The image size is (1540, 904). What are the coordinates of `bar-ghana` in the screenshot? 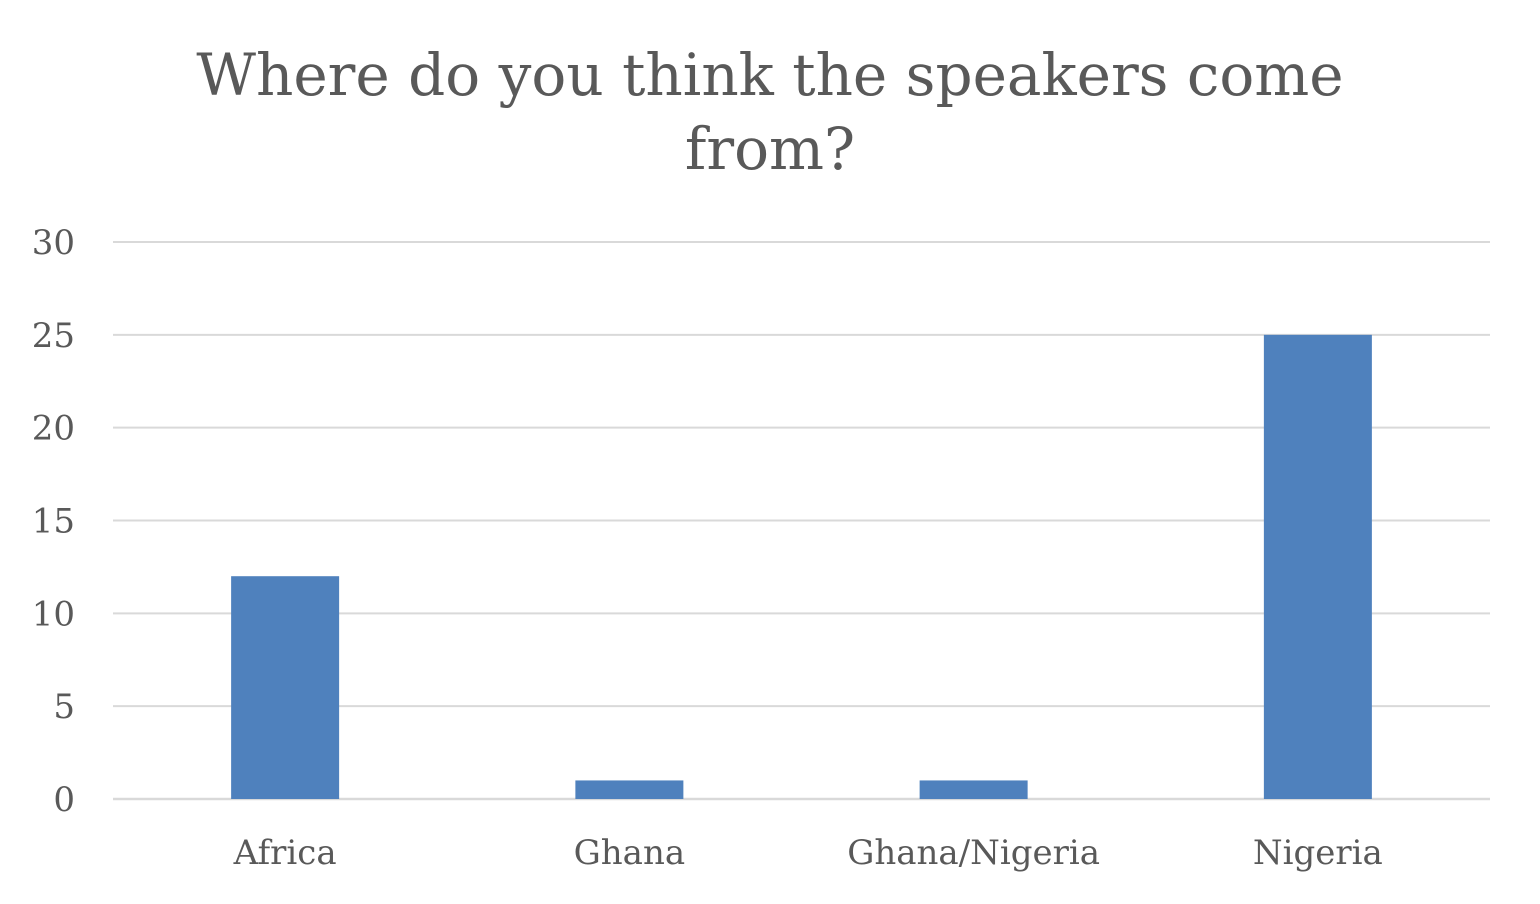 It's located at (629, 789).